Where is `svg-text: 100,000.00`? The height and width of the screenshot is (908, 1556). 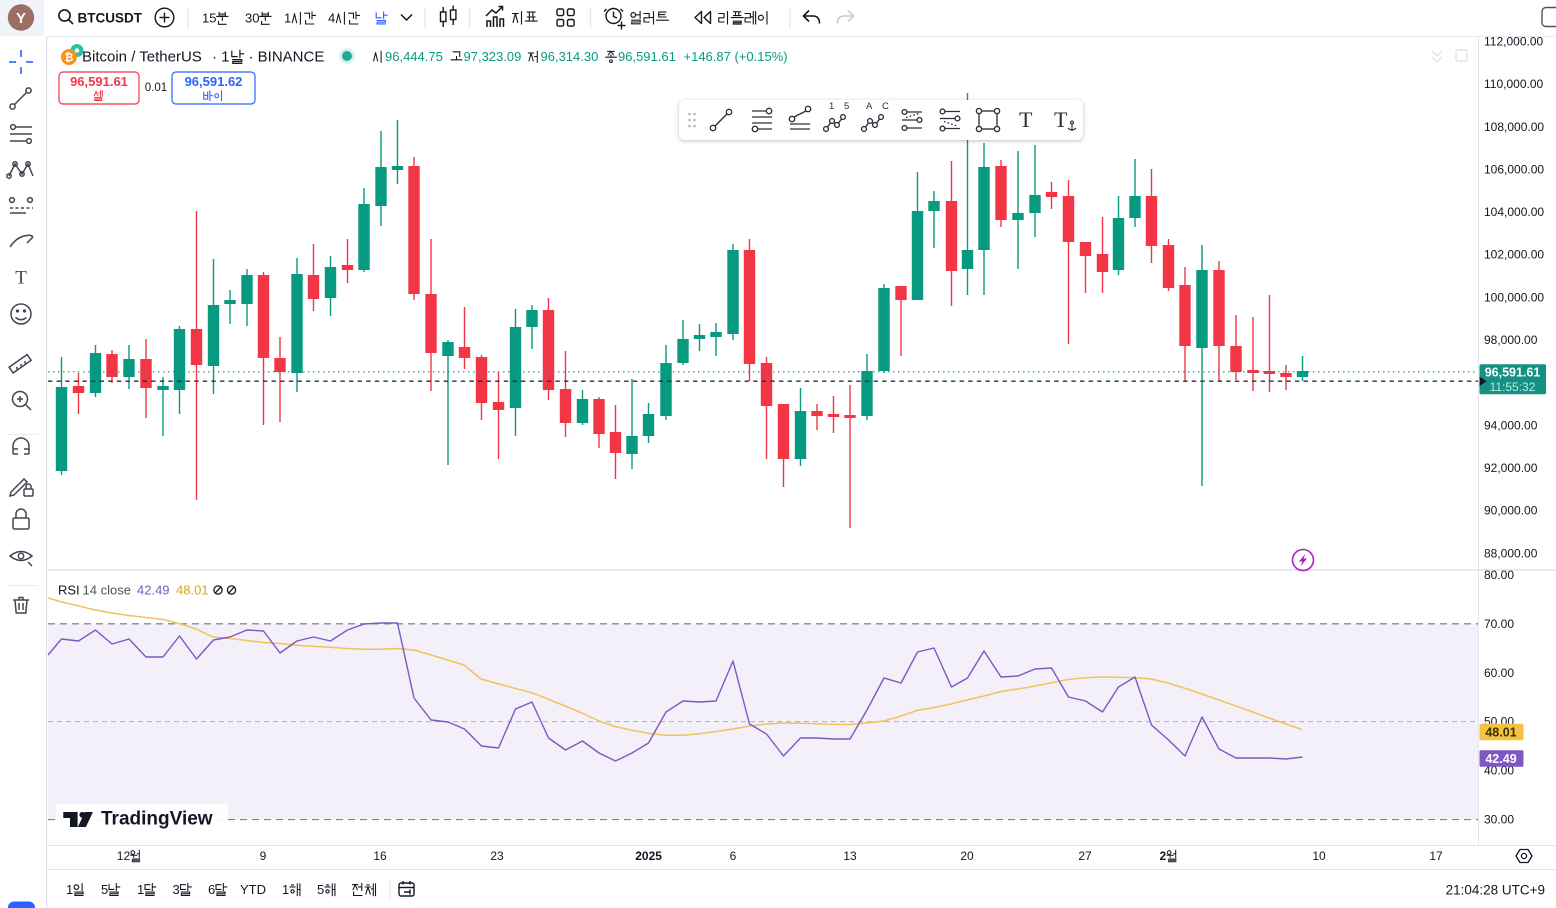
svg-text: 100,000.00 is located at coordinates (1514, 297).